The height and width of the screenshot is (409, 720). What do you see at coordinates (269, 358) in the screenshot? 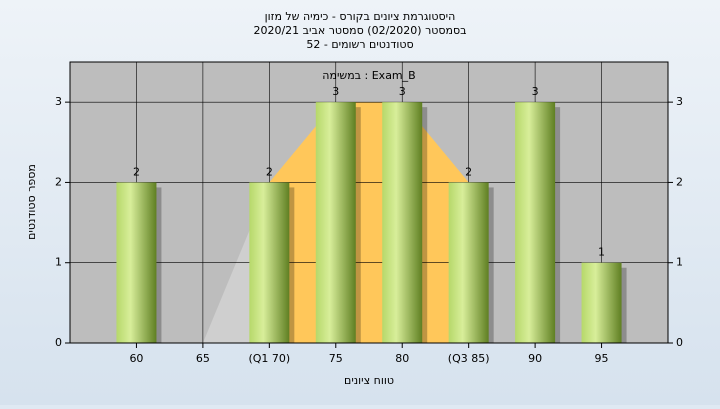
I see `x-tick-label: (Q1 70)` at bounding box center [269, 358].